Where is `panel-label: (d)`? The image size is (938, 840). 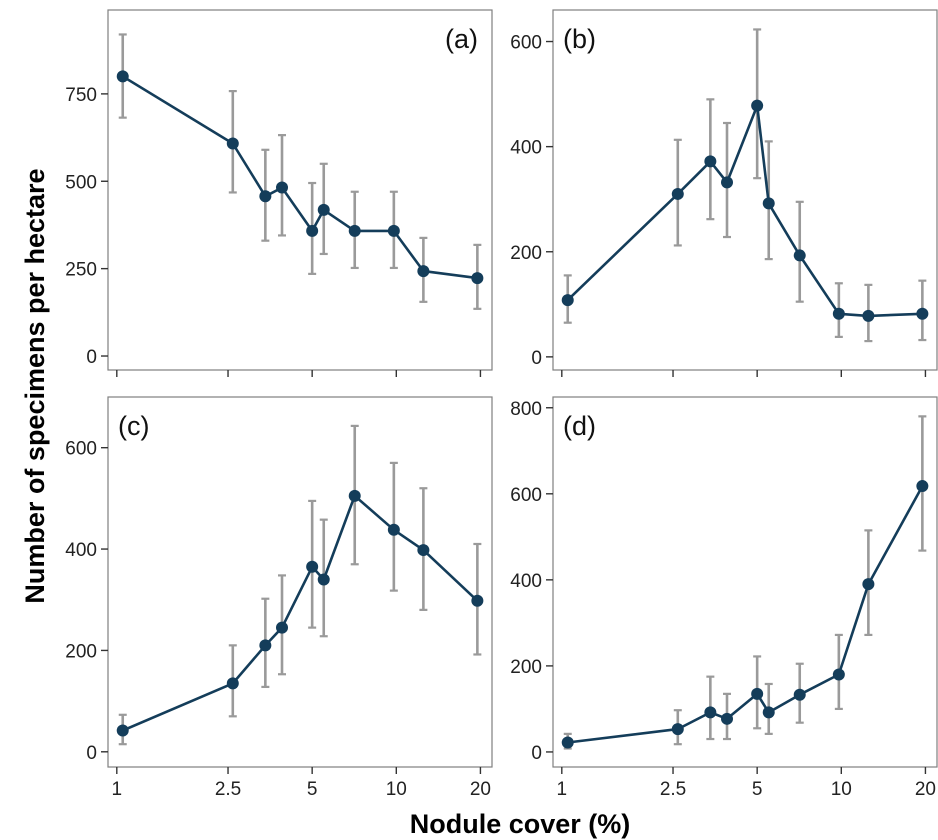
panel-label: (d) is located at coordinates (579, 426).